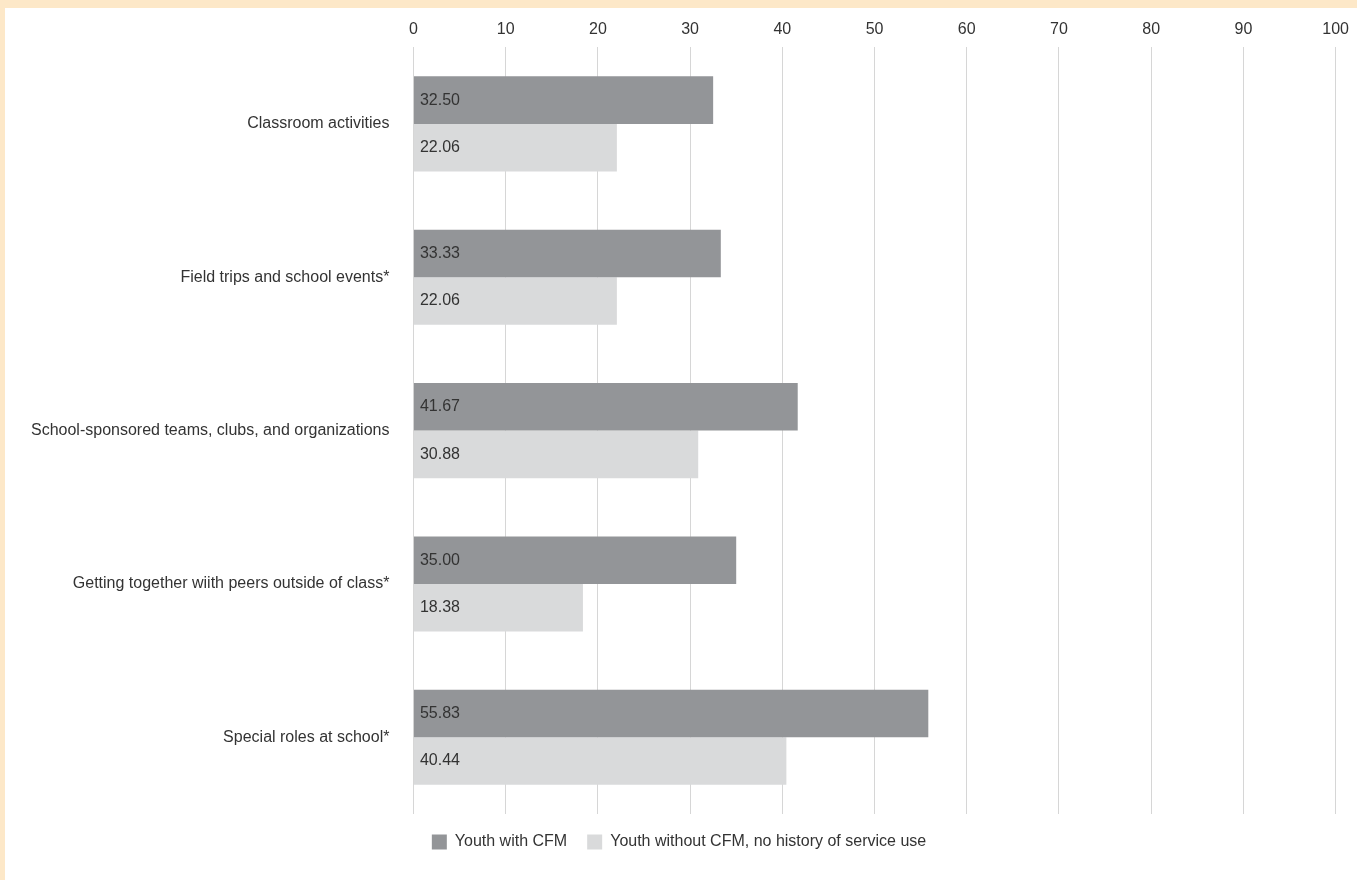 The width and height of the screenshot is (1357, 880). Describe the element at coordinates (440, 607) in the screenshot. I see `data-label: 18.38` at that location.